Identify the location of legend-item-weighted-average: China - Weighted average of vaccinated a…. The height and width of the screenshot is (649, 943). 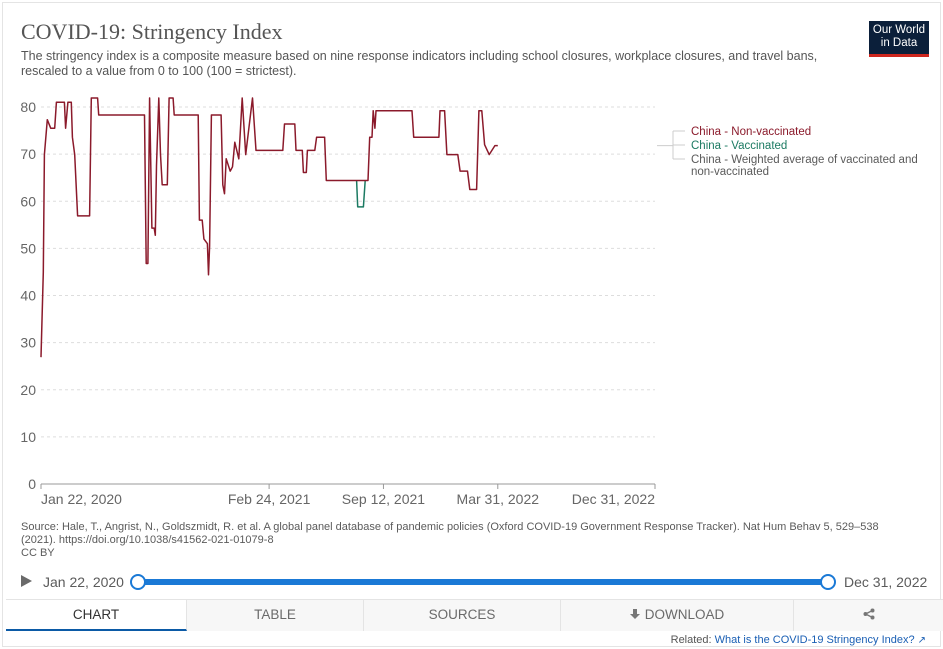
(804, 166).